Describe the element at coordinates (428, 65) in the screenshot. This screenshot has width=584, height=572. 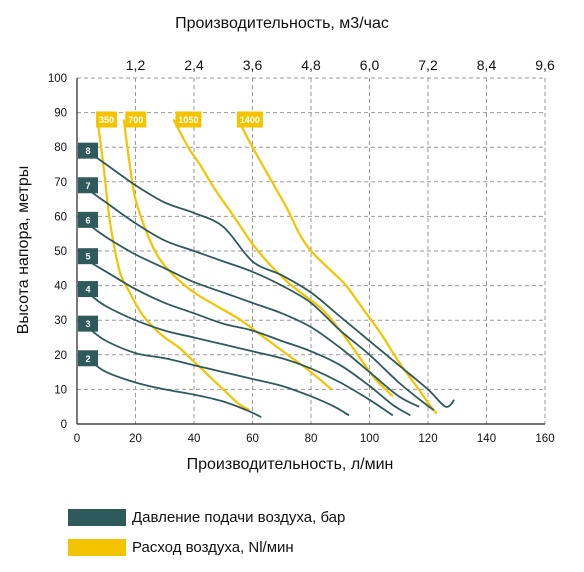
I see `top-tick-label: 7,2` at that location.